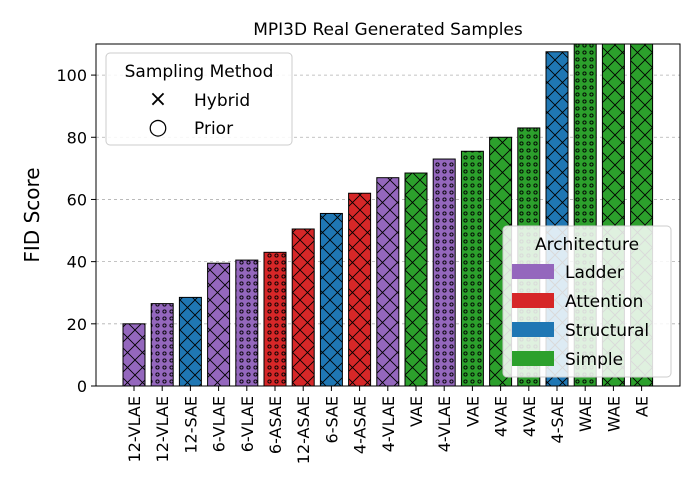  What do you see at coordinates (275, 425) in the screenshot?
I see `x-tick-label: 6-ASAE` at bounding box center [275, 425].